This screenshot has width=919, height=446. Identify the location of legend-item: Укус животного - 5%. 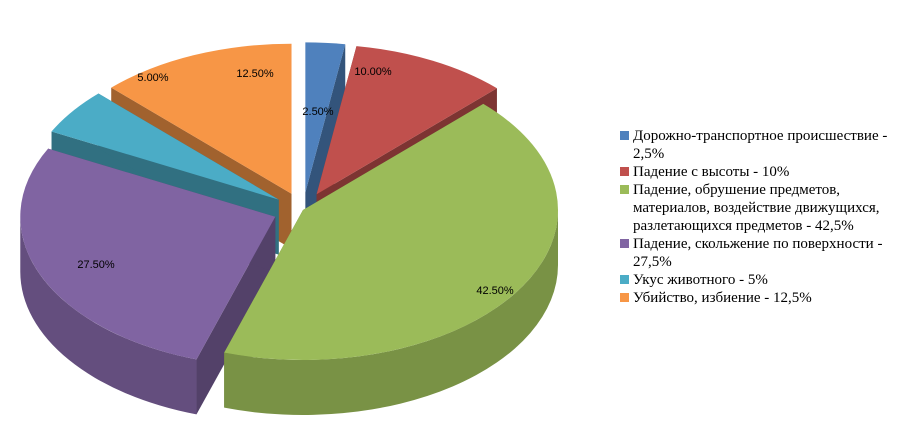
(767, 280).